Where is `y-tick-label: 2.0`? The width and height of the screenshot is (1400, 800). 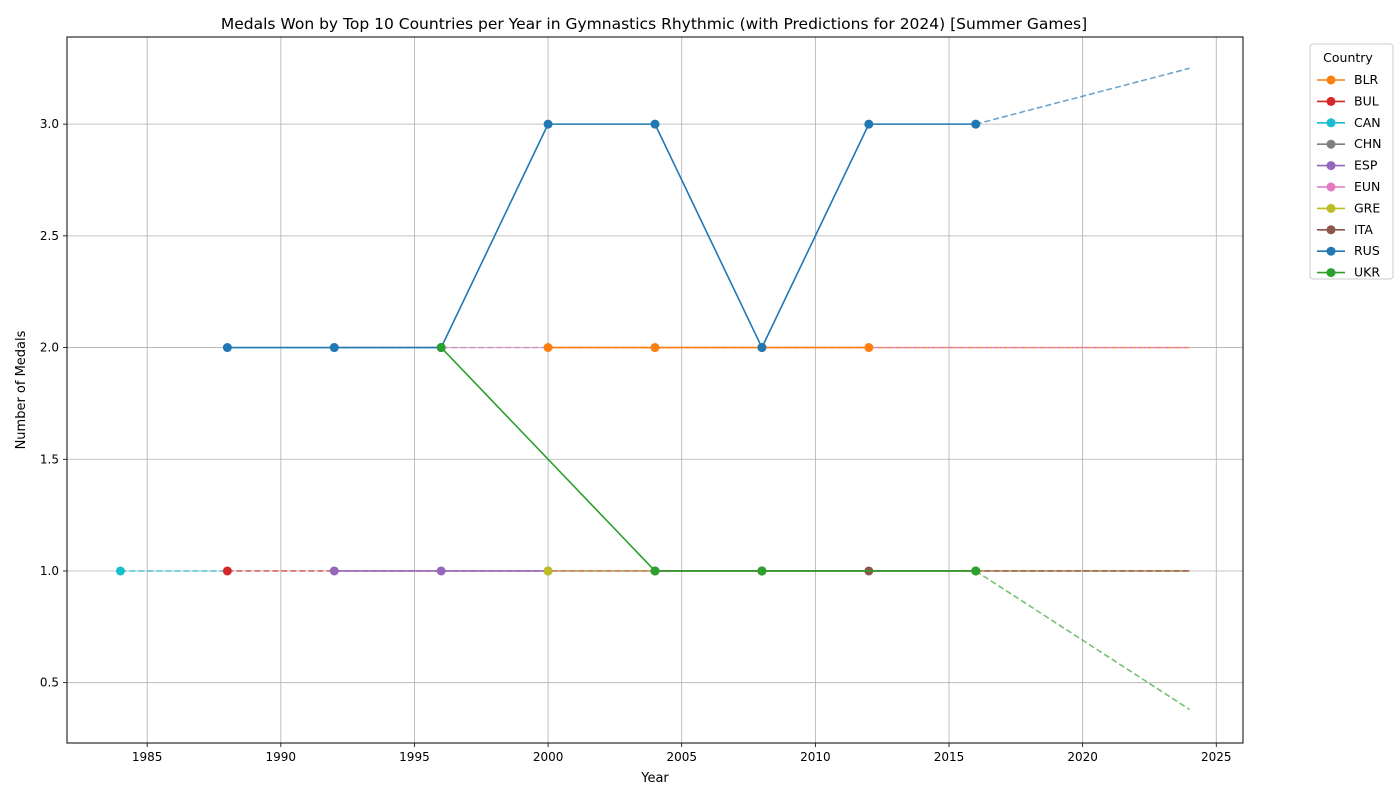 y-tick-label: 2.0 is located at coordinates (49, 348).